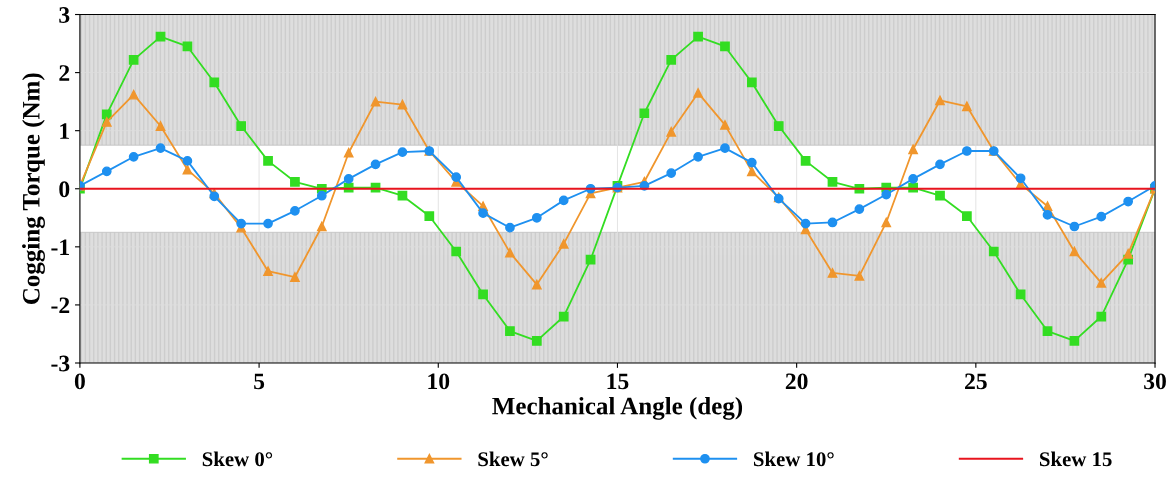 This screenshot has width=1175, height=484. I want to click on y-tick-label: 2, so click(64, 73).